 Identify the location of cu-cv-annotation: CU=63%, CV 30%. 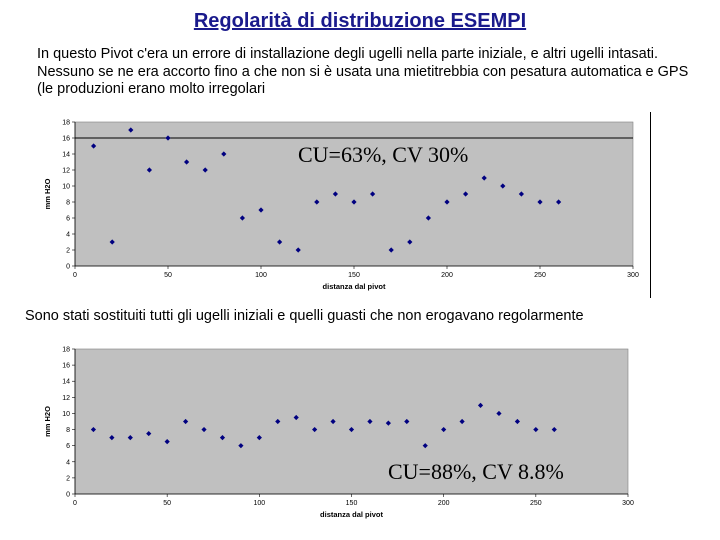
(383, 154).